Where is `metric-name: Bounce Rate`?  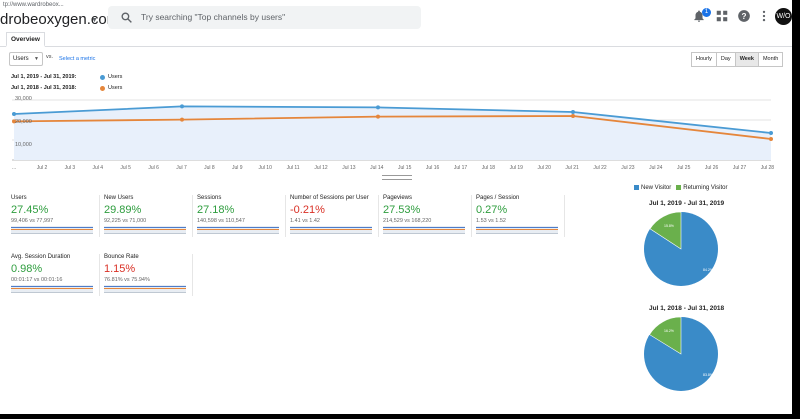 metric-name: Bounce Rate is located at coordinates (121, 257).